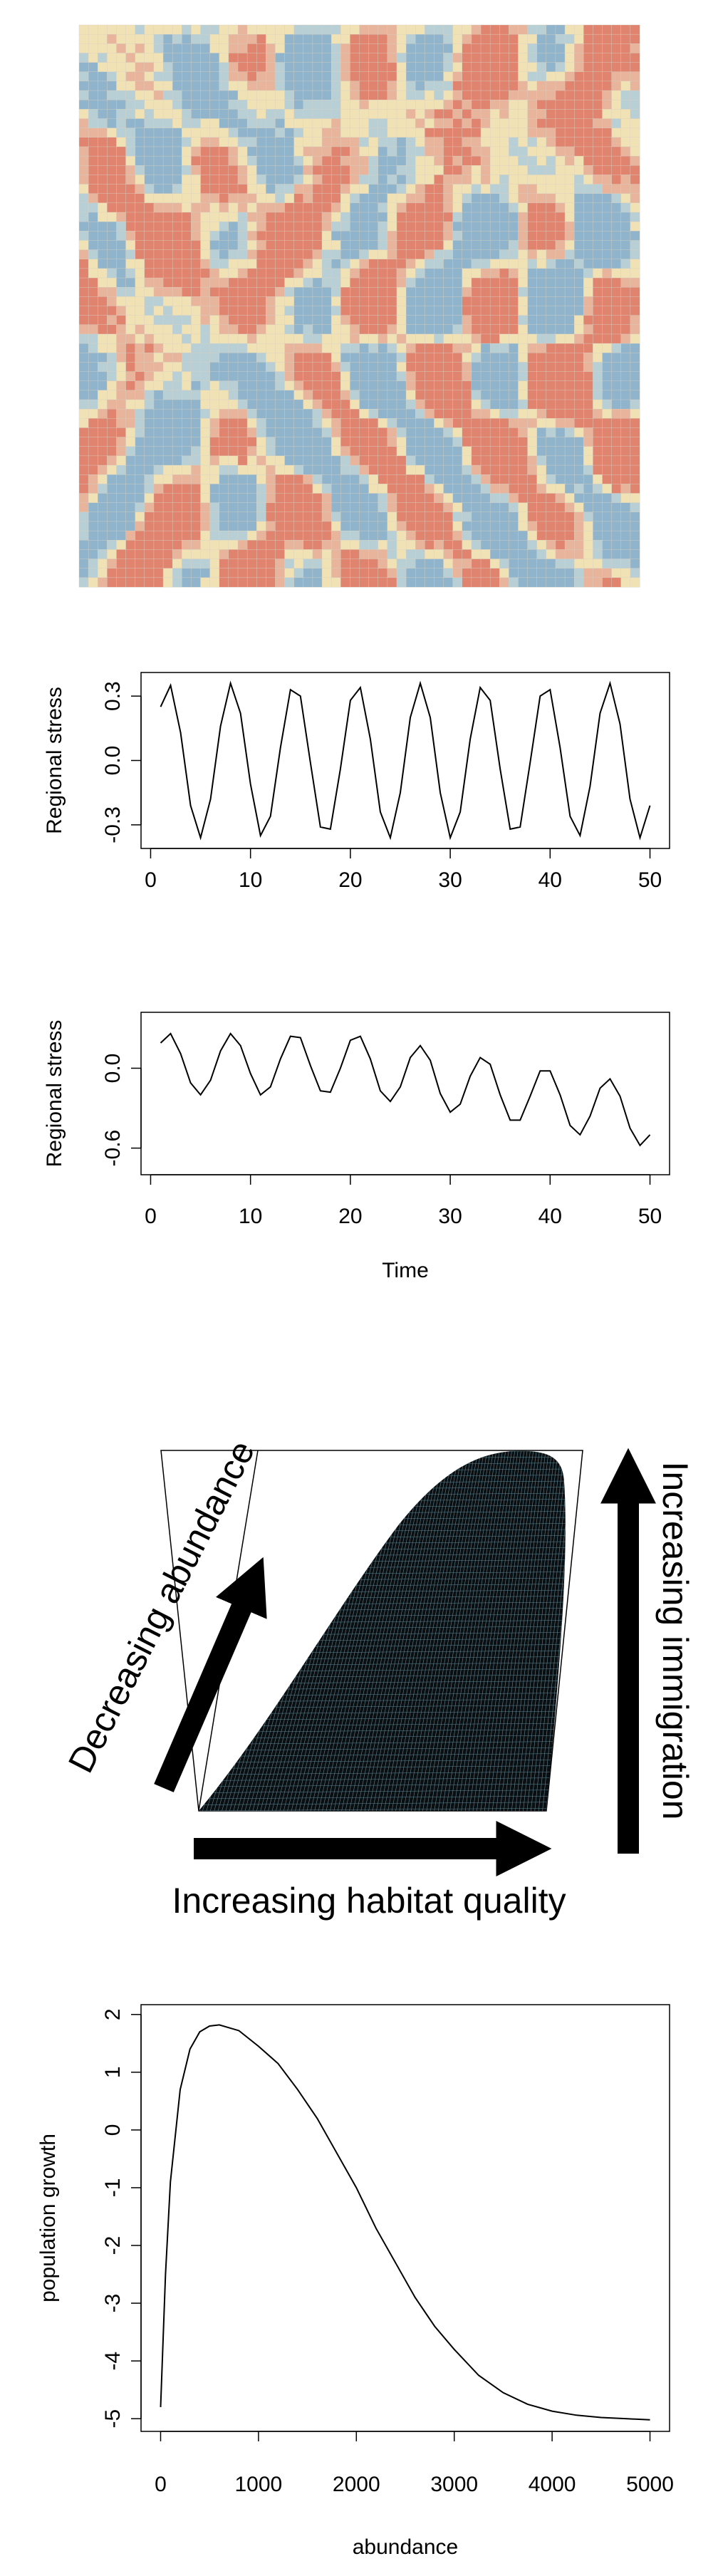 Image resolution: width=718 pixels, height=2576 pixels. I want to click on x-axis-label: Time, so click(405, 1270).